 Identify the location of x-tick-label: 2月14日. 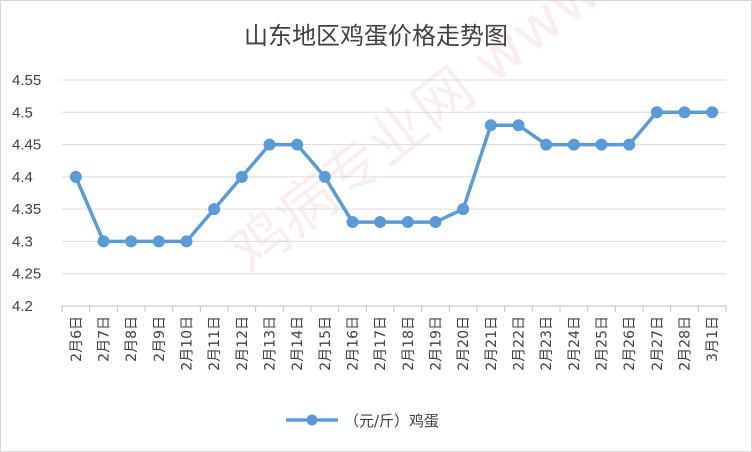
(298, 343).